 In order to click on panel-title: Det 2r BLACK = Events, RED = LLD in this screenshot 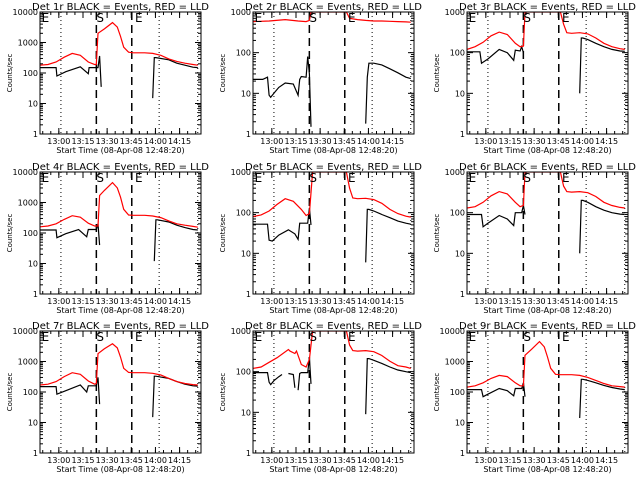, I will do `click(333, 7)`.